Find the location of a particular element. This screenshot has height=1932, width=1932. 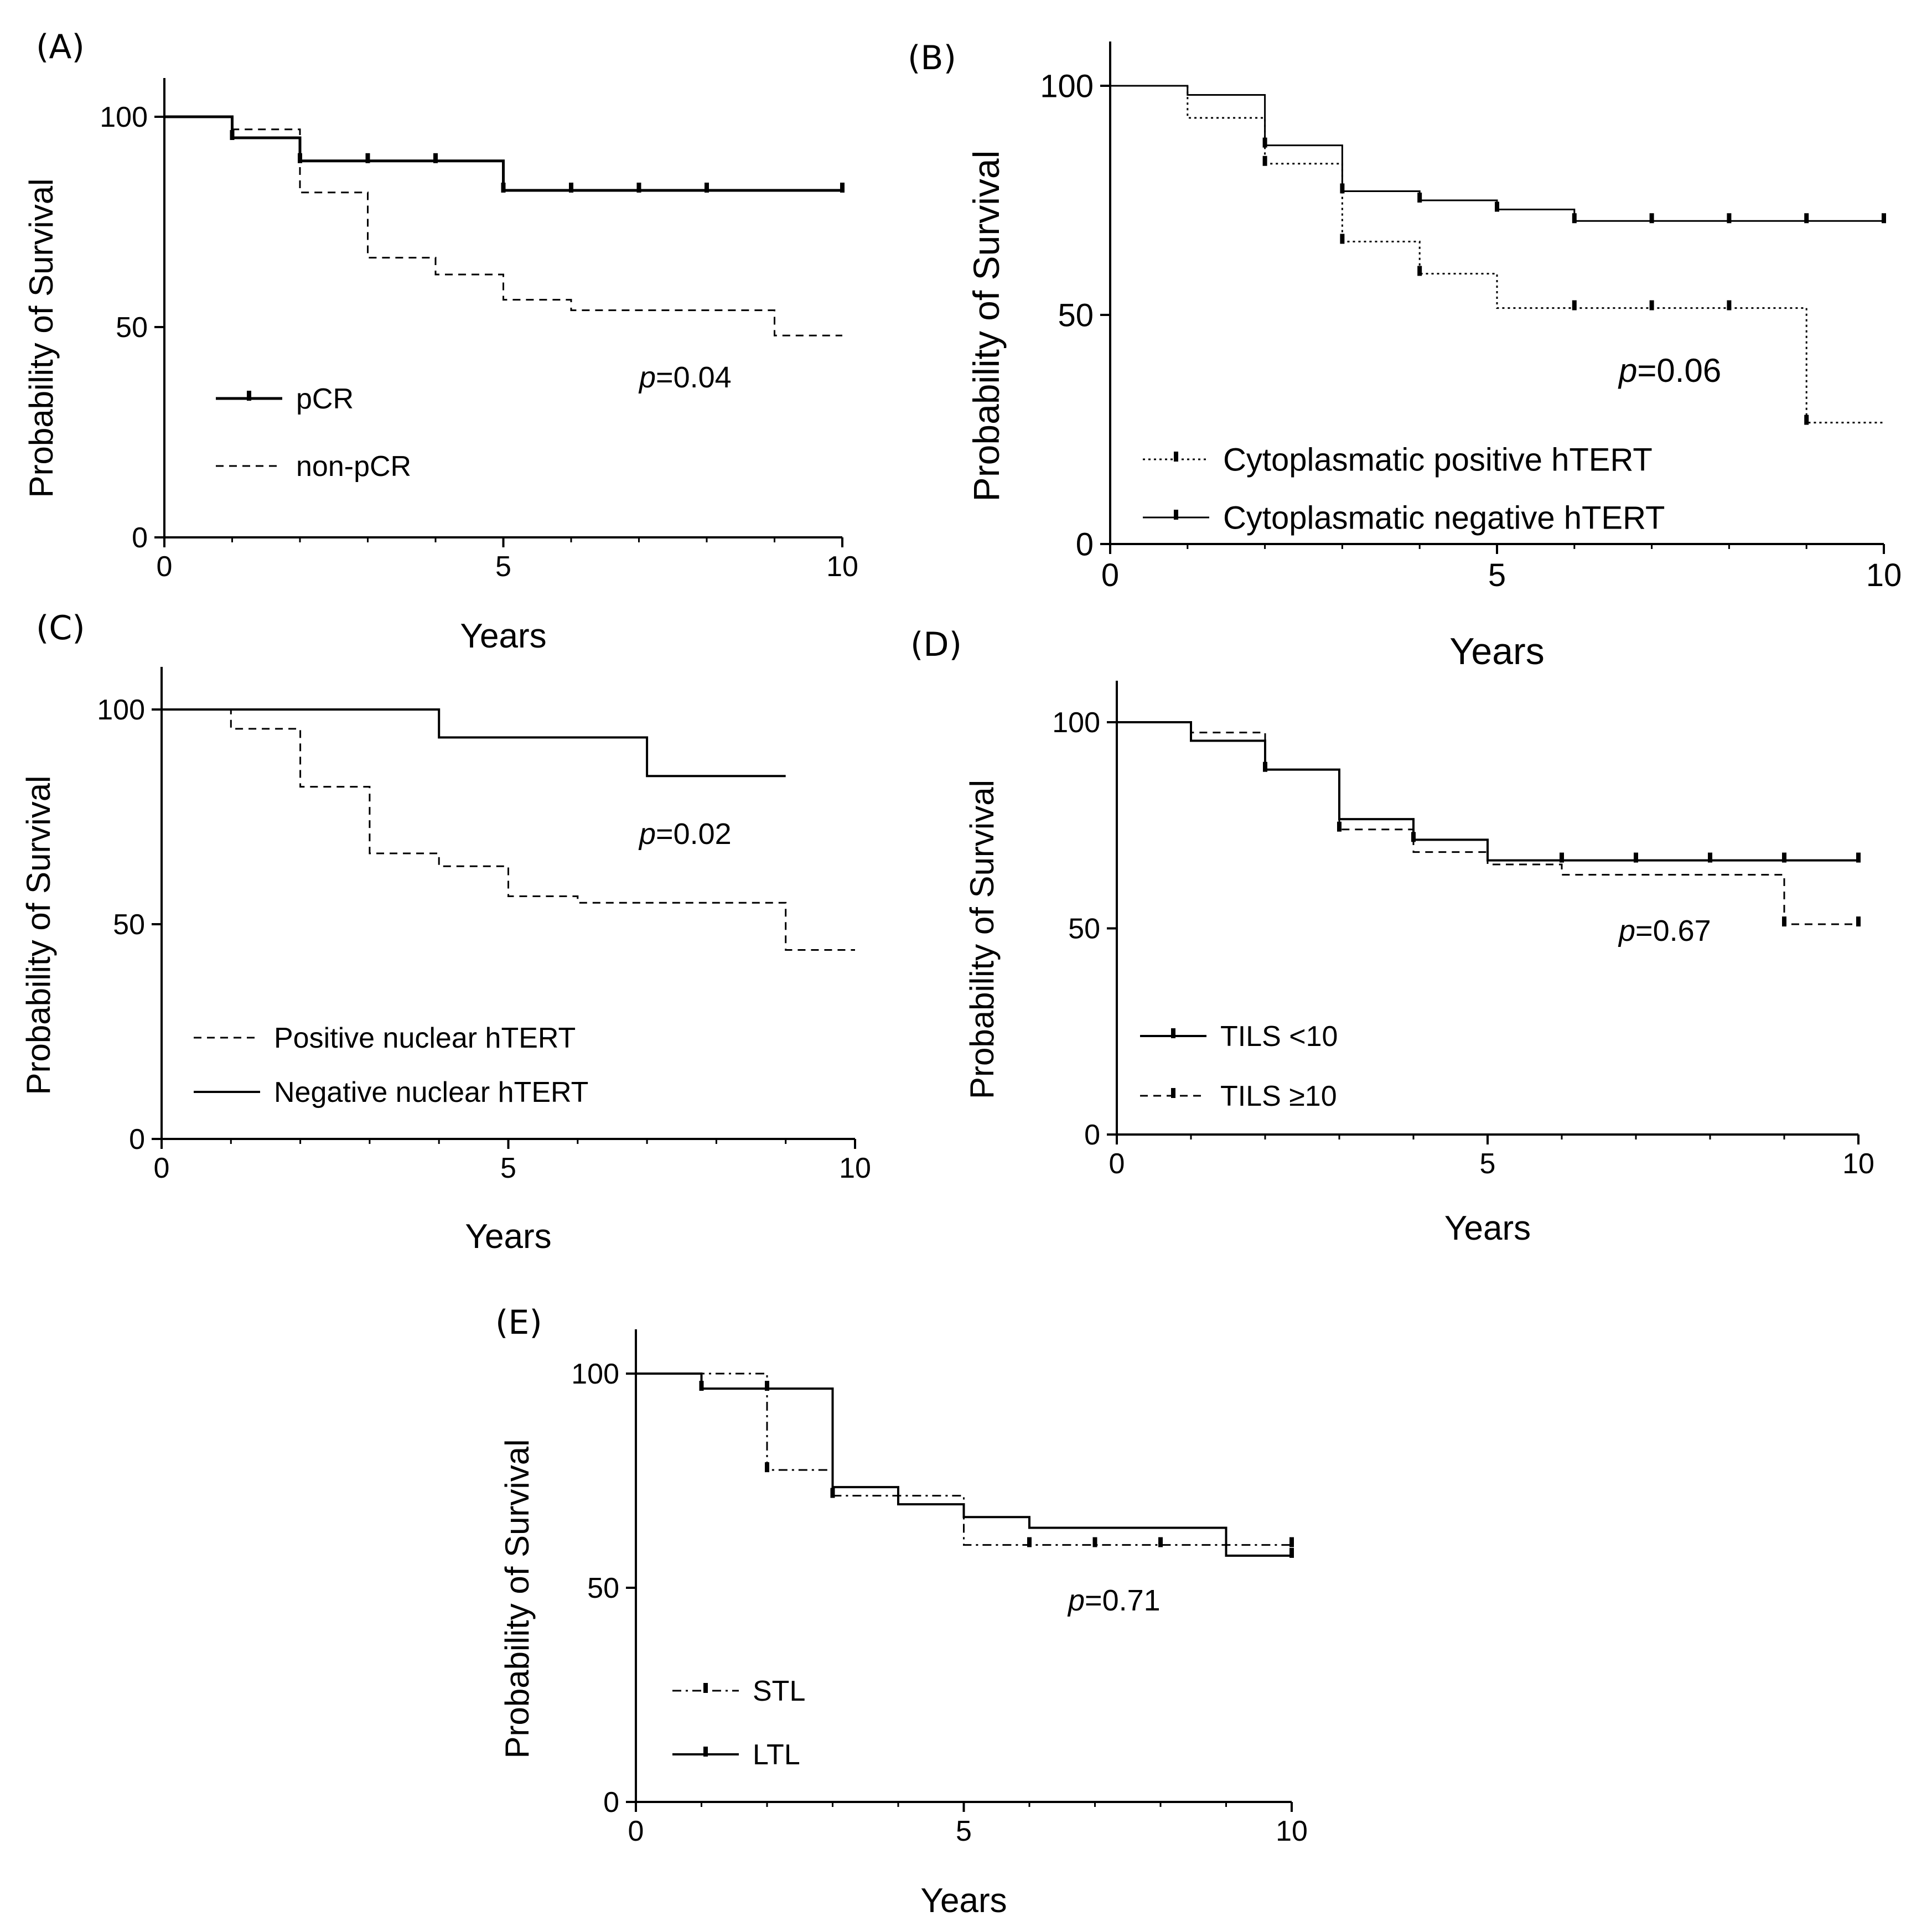

p-value: p=0.06 is located at coordinates (1669, 370).